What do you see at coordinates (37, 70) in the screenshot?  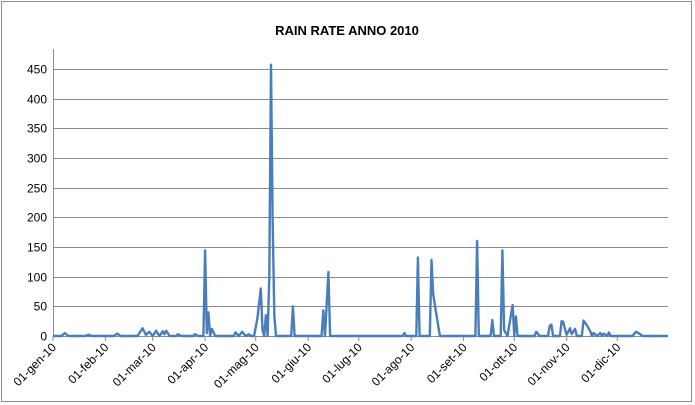 I see `y-tick-label: 450` at bounding box center [37, 70].